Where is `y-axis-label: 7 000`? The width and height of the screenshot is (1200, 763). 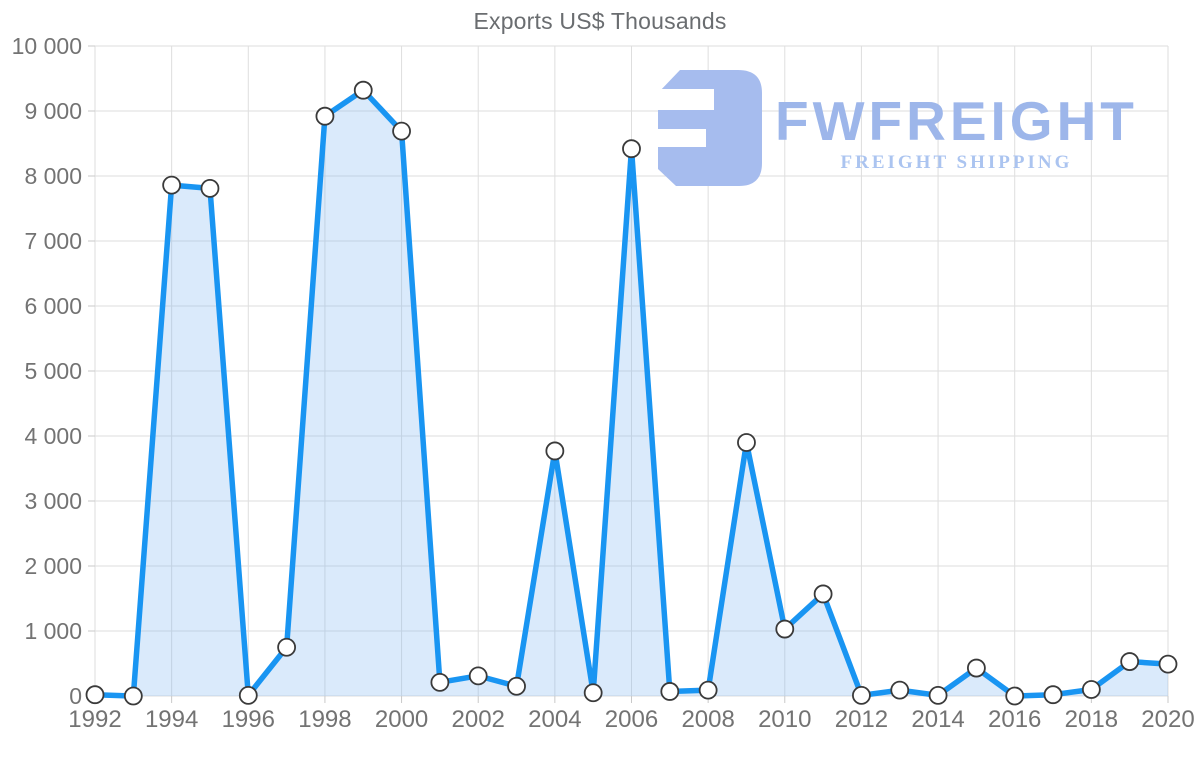
y-axis-label: 7 000 is located at coordinates (53, 241).